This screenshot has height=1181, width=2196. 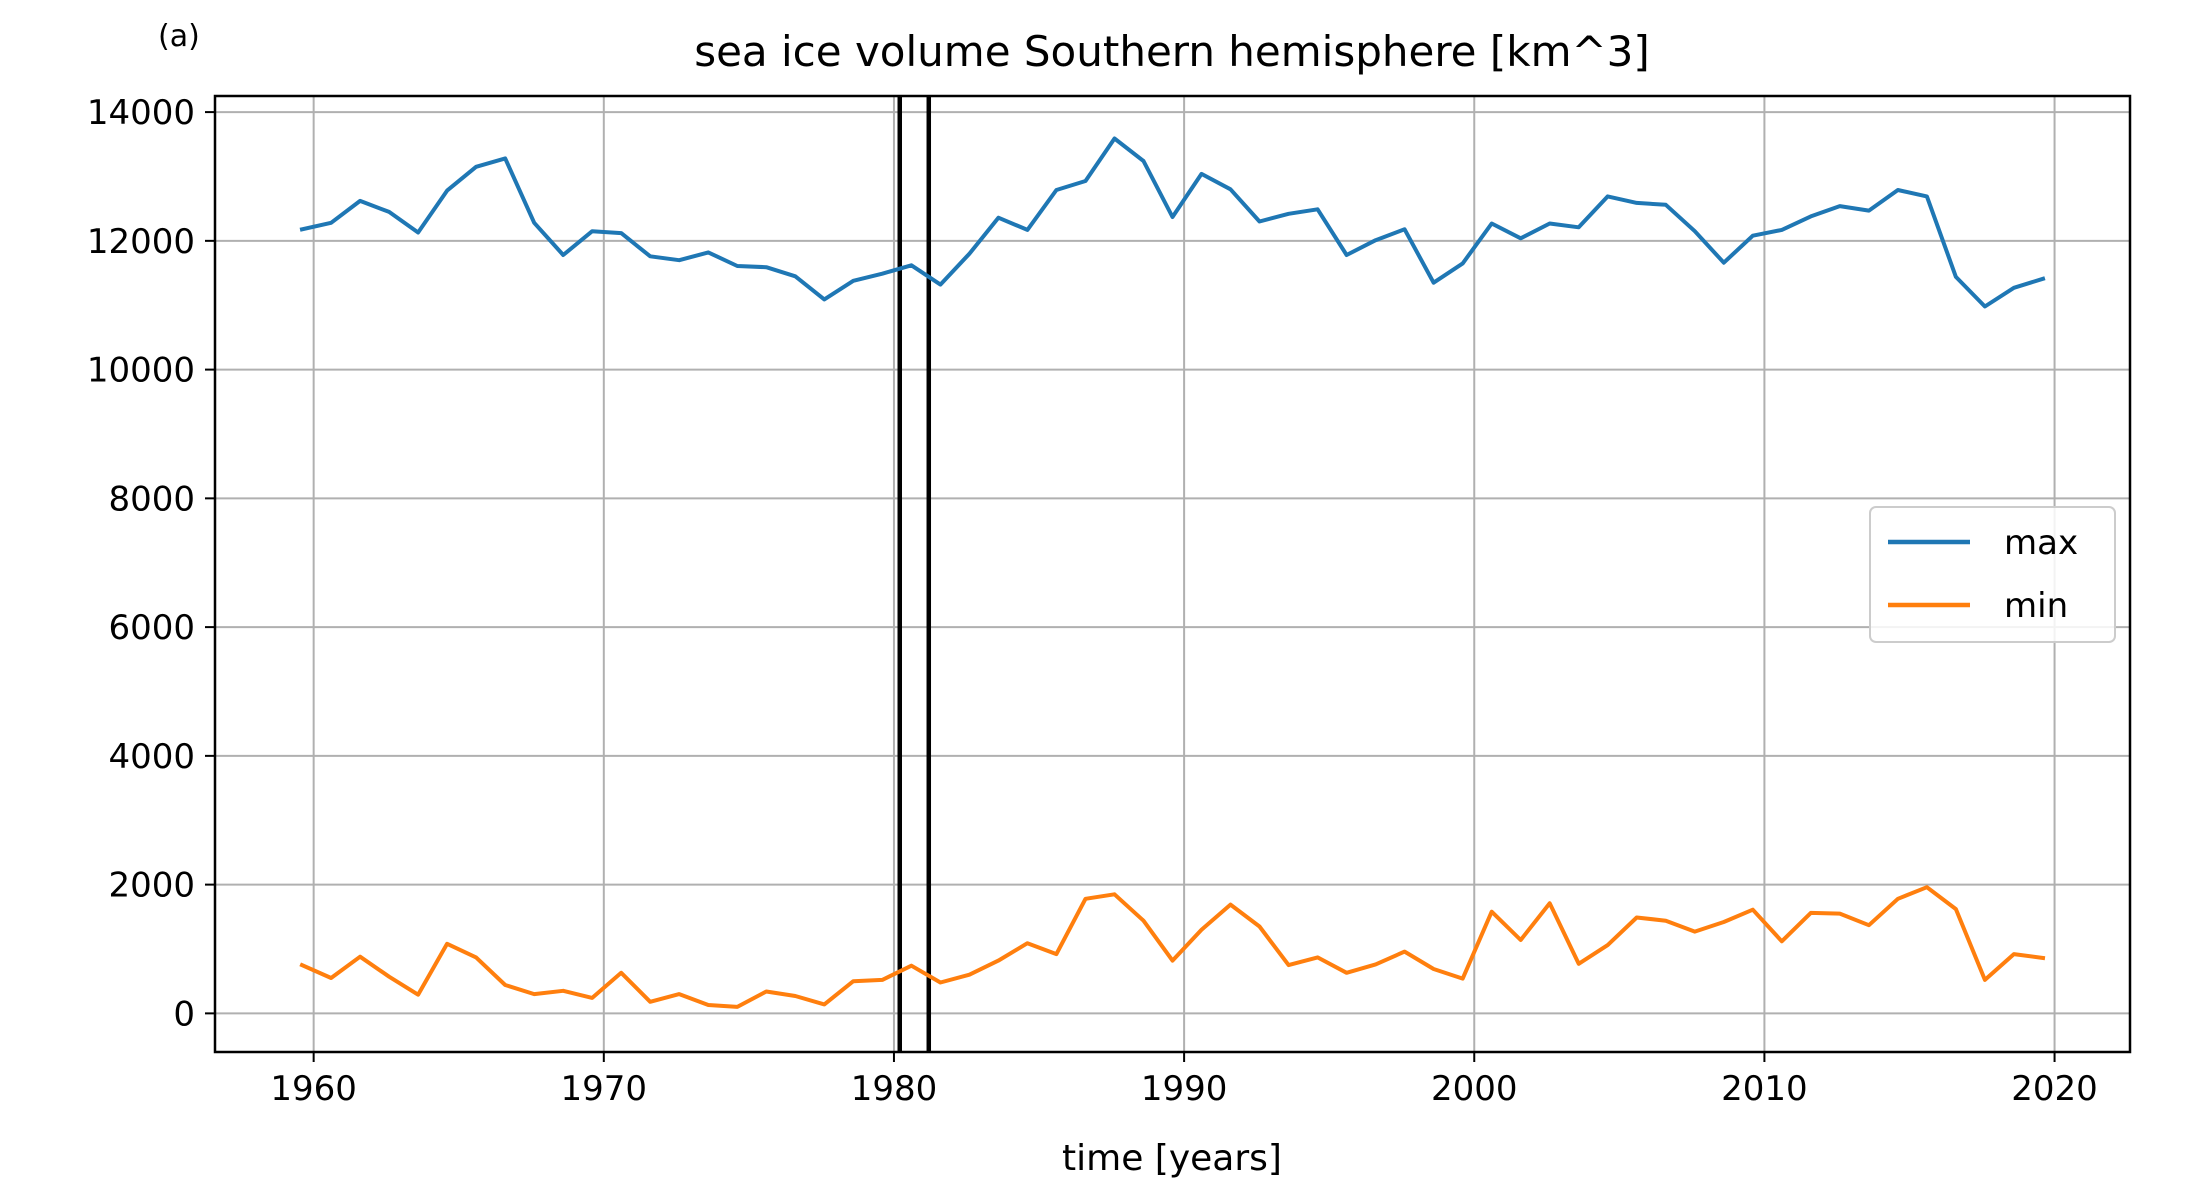 I want to click on series-line-min, so click(x=1172, y=947).